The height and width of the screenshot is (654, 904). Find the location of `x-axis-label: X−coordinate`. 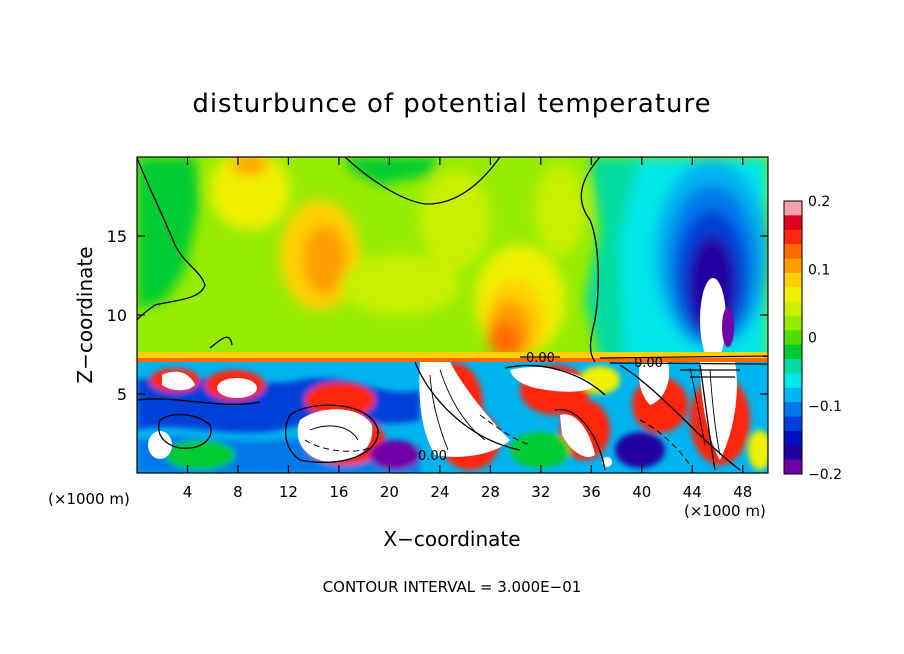

x-axis-label: X−coordinate is located at coordinates (451, 539).